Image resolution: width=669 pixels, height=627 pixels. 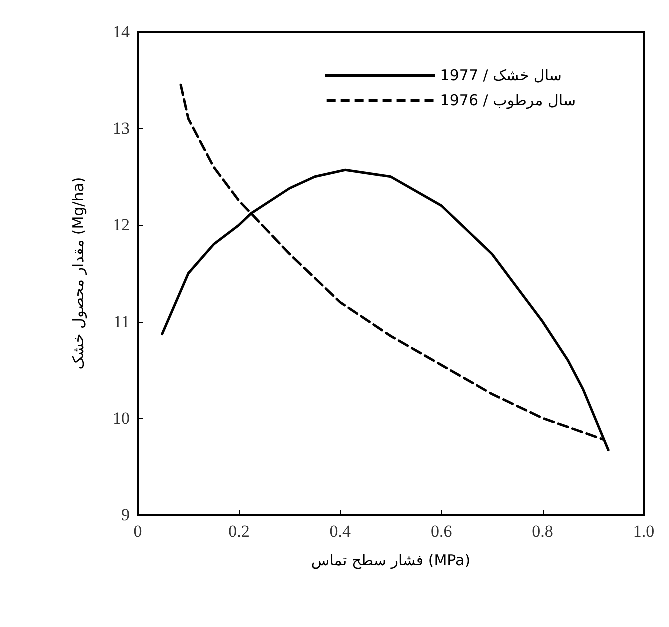 I want to click on x-tick-label: 0.4, so click(x=341, y=531).